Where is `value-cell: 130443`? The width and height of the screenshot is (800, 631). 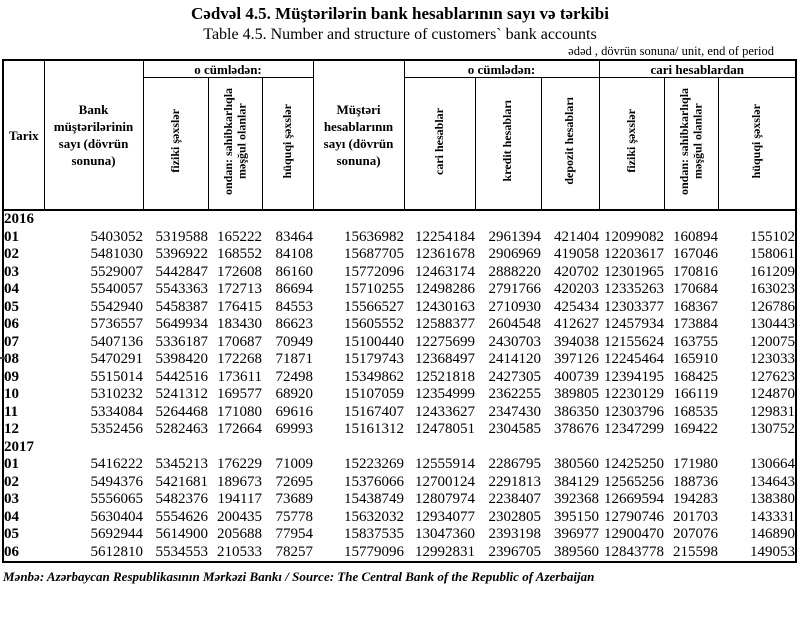 value-cell: 130443 is located at coordinates (773, 324).